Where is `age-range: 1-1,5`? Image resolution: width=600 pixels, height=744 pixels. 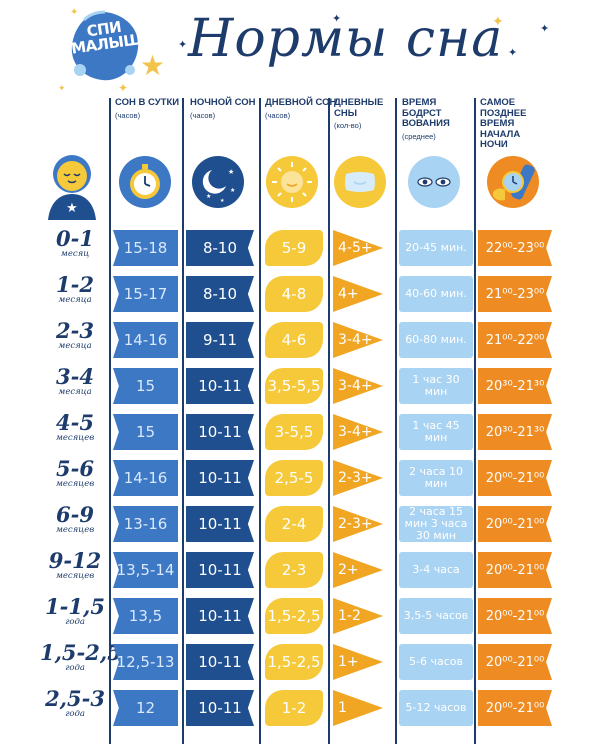 age-range: 1-1,5 is located at coordinates (75, 606).